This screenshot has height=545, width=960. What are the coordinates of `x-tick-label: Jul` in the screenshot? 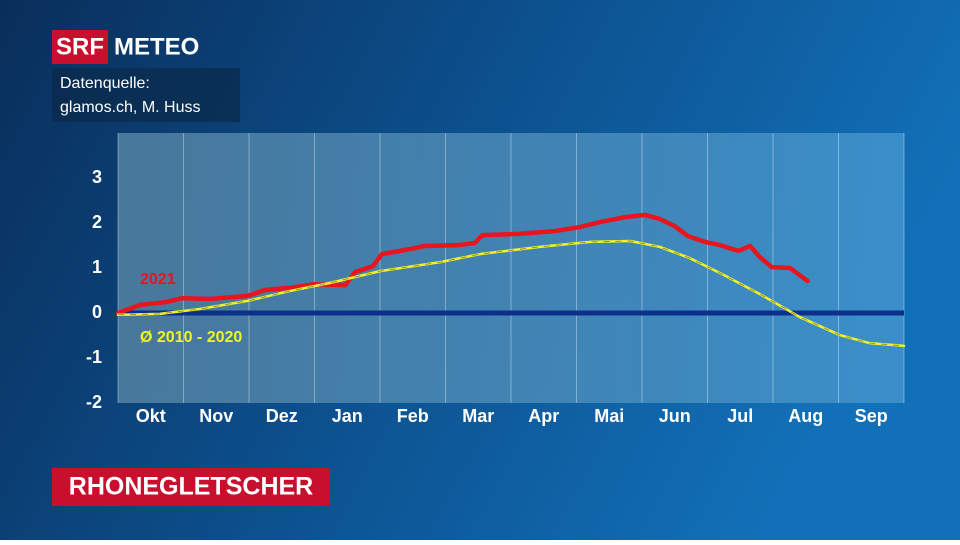 It's located at (740, 416).